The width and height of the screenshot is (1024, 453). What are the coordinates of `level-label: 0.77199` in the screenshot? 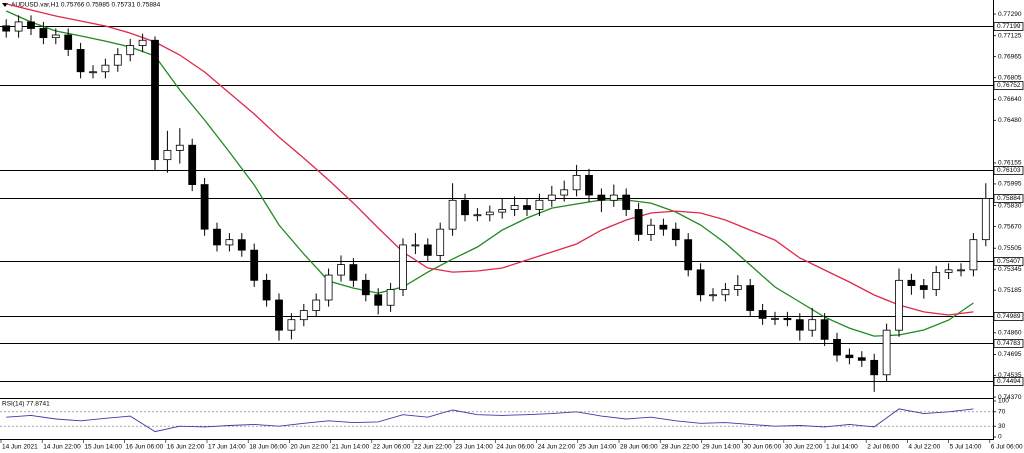 It's located at (1009, 26).